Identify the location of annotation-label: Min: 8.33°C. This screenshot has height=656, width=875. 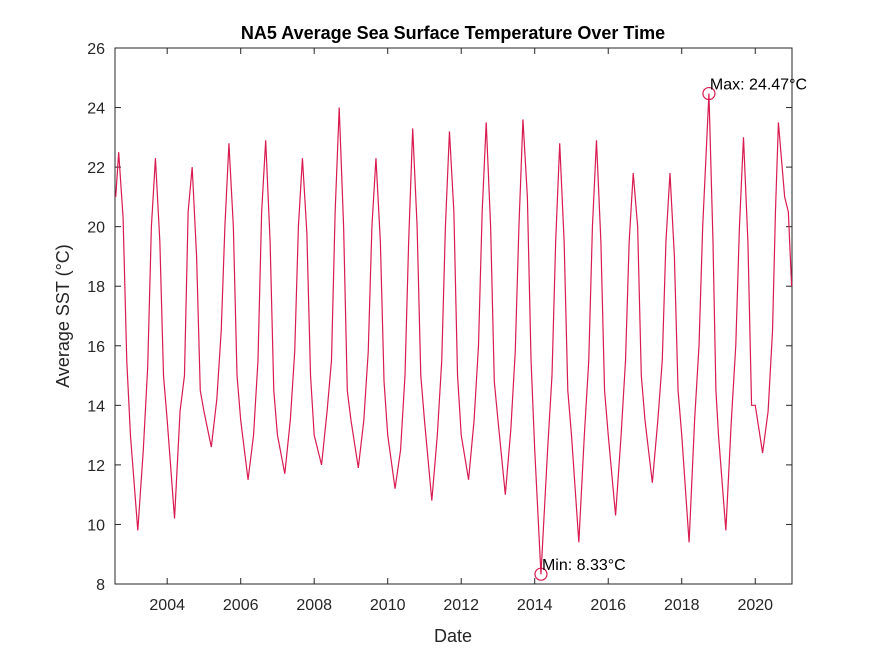
(584, 565).